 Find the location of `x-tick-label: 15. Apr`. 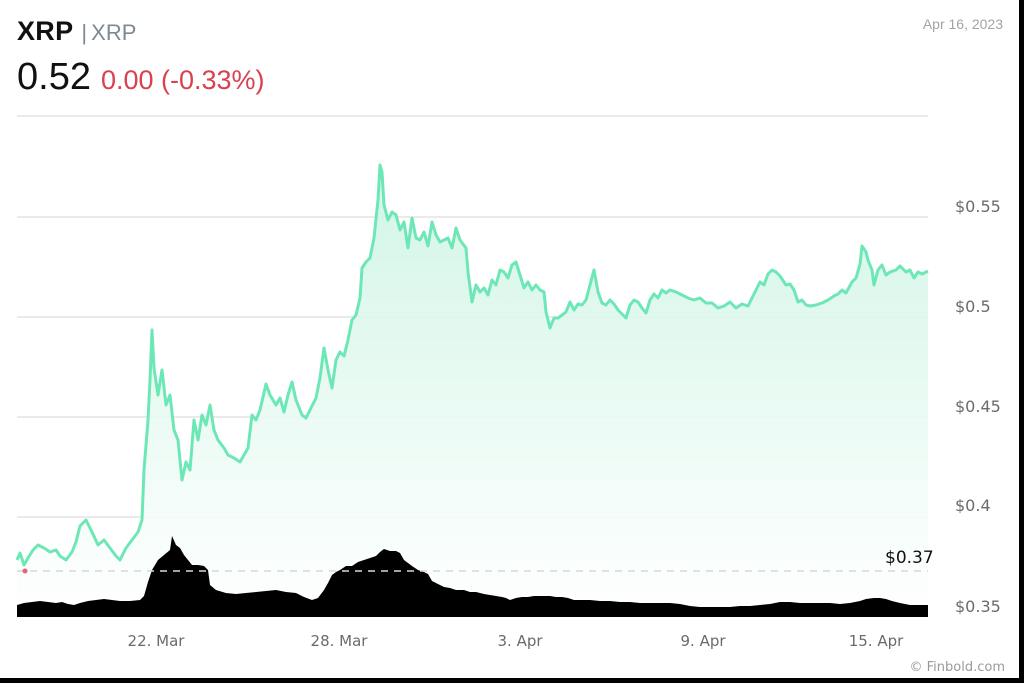

x-tick-label: 15. Apr is located at coordinates (876, 641).